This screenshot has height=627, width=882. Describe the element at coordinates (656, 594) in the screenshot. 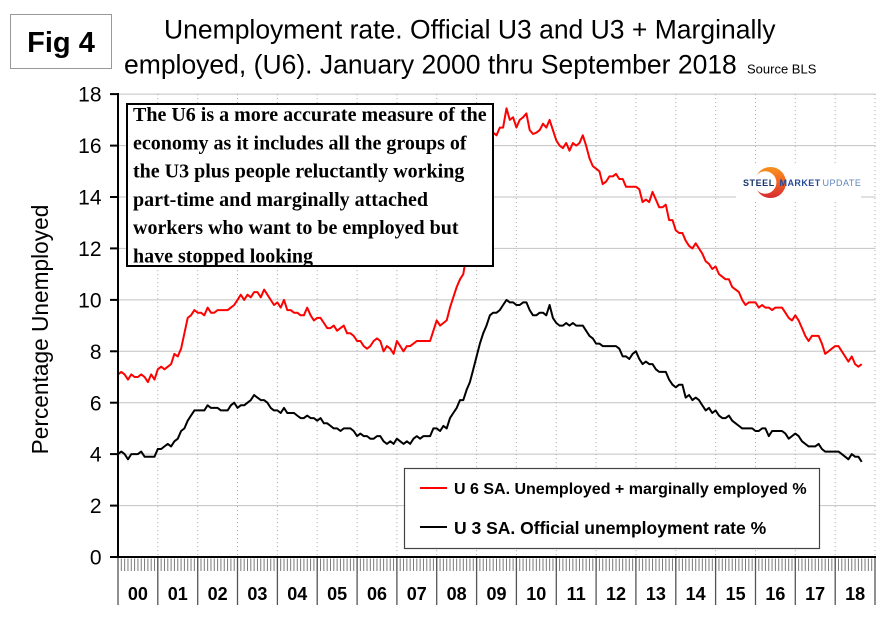

I see `svg-text: 13` at that location.